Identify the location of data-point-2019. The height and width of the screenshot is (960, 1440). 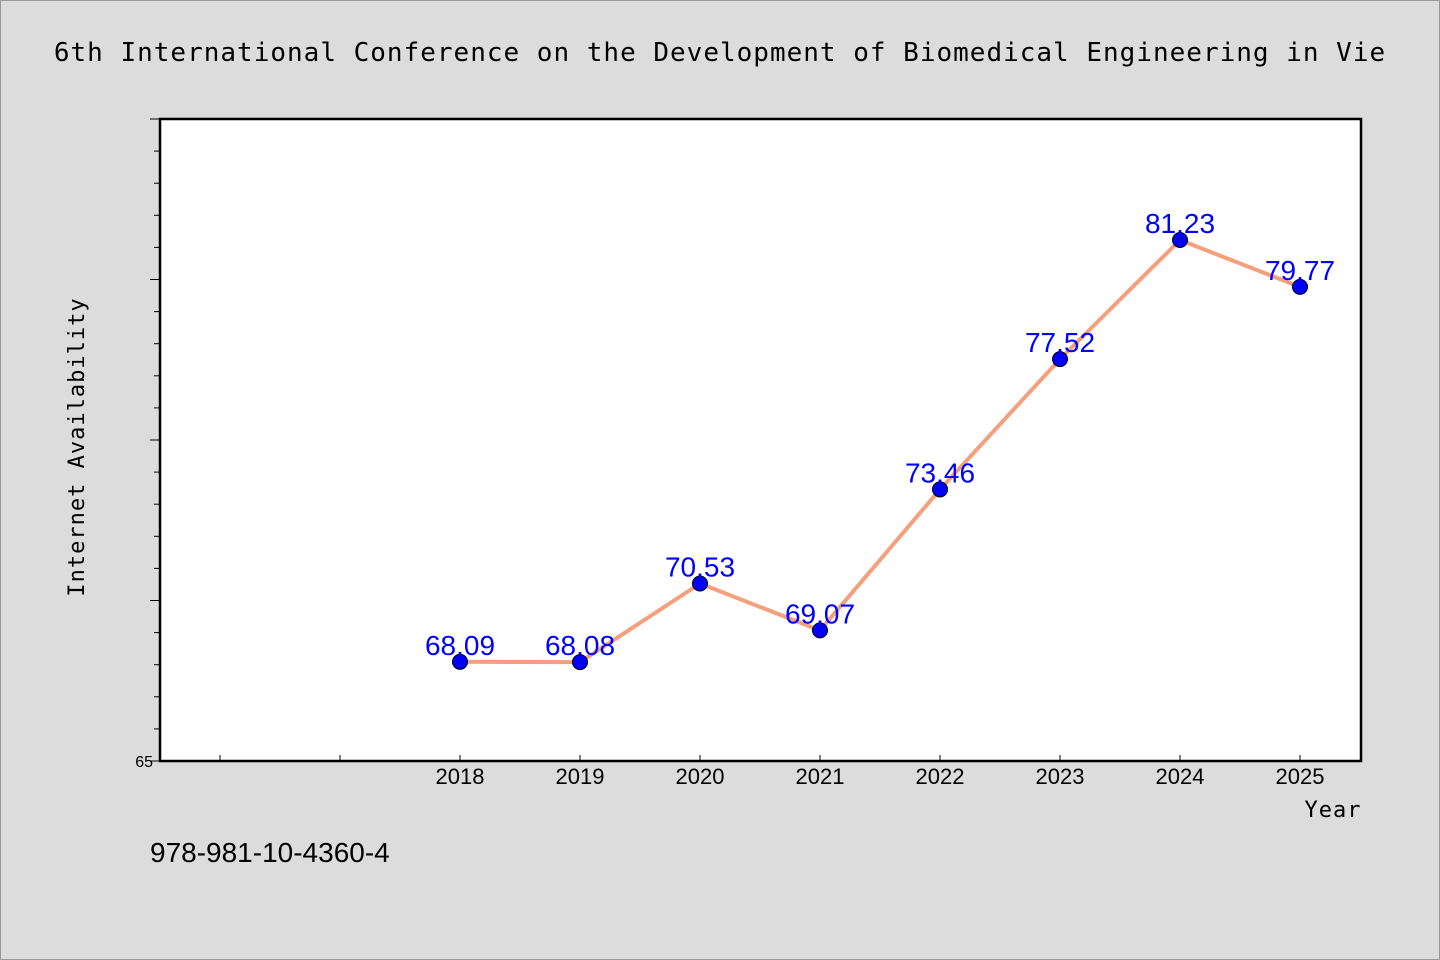
(580, 662).